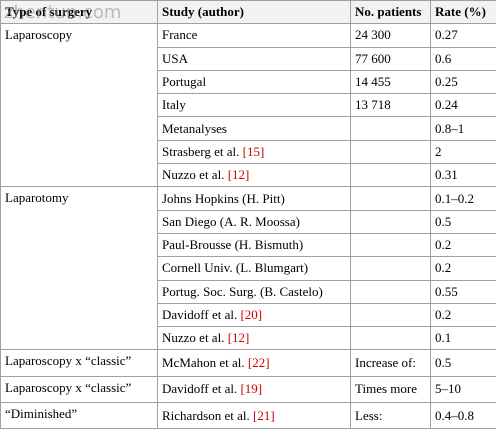 This screenshot has width=496, height=429. I want to click on study-cell: Strasberg et al. [15], so click(254, 151).